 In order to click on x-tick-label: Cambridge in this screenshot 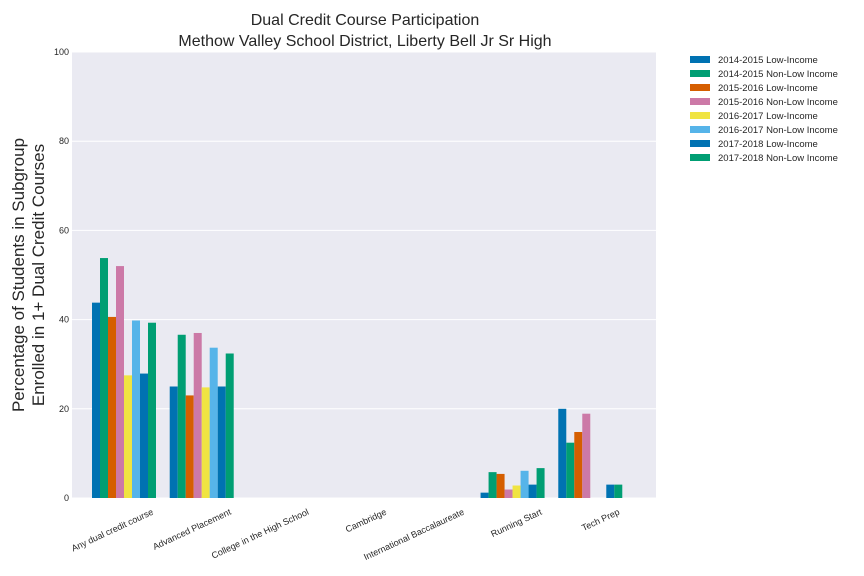, I will do `click(366, 521)`.